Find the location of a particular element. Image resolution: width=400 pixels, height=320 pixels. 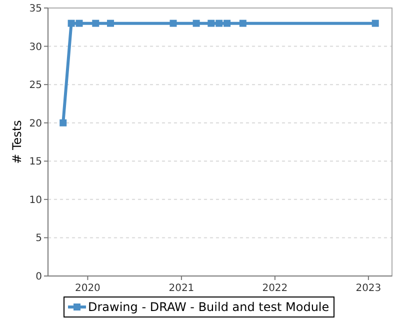

x-tick-label: 2022 is located at coordinates (275, 288).